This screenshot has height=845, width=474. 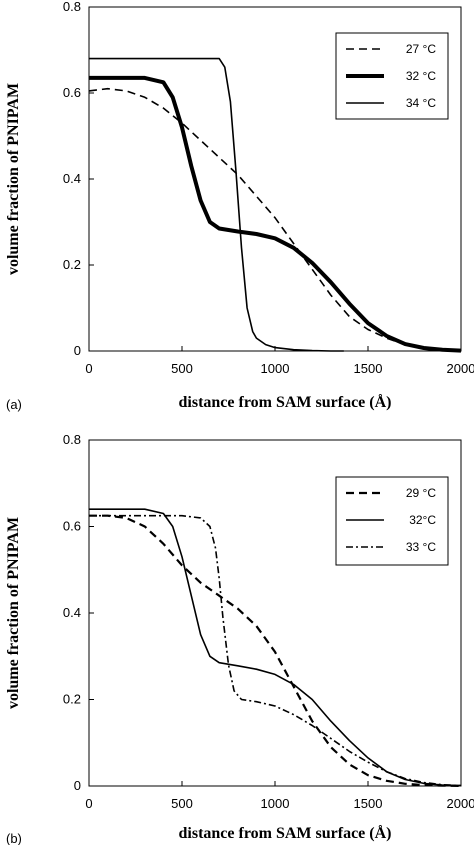 What do you see at coordinates (14, 838) in the screenshot?
I see `panel-label: (b)` at bounding box center [14, 838].